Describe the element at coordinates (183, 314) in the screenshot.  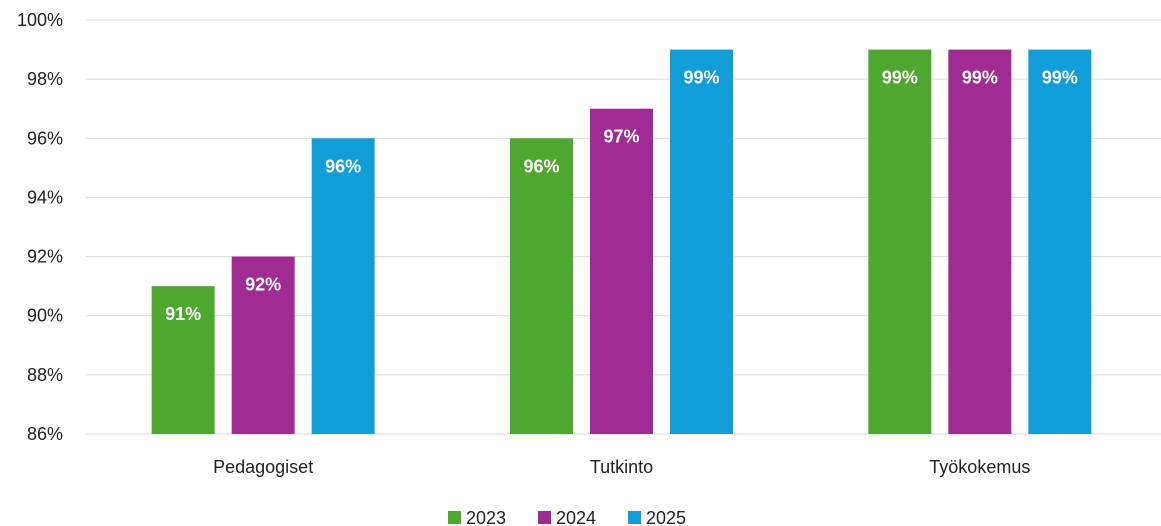
I see `data-label: 91%` at that location.